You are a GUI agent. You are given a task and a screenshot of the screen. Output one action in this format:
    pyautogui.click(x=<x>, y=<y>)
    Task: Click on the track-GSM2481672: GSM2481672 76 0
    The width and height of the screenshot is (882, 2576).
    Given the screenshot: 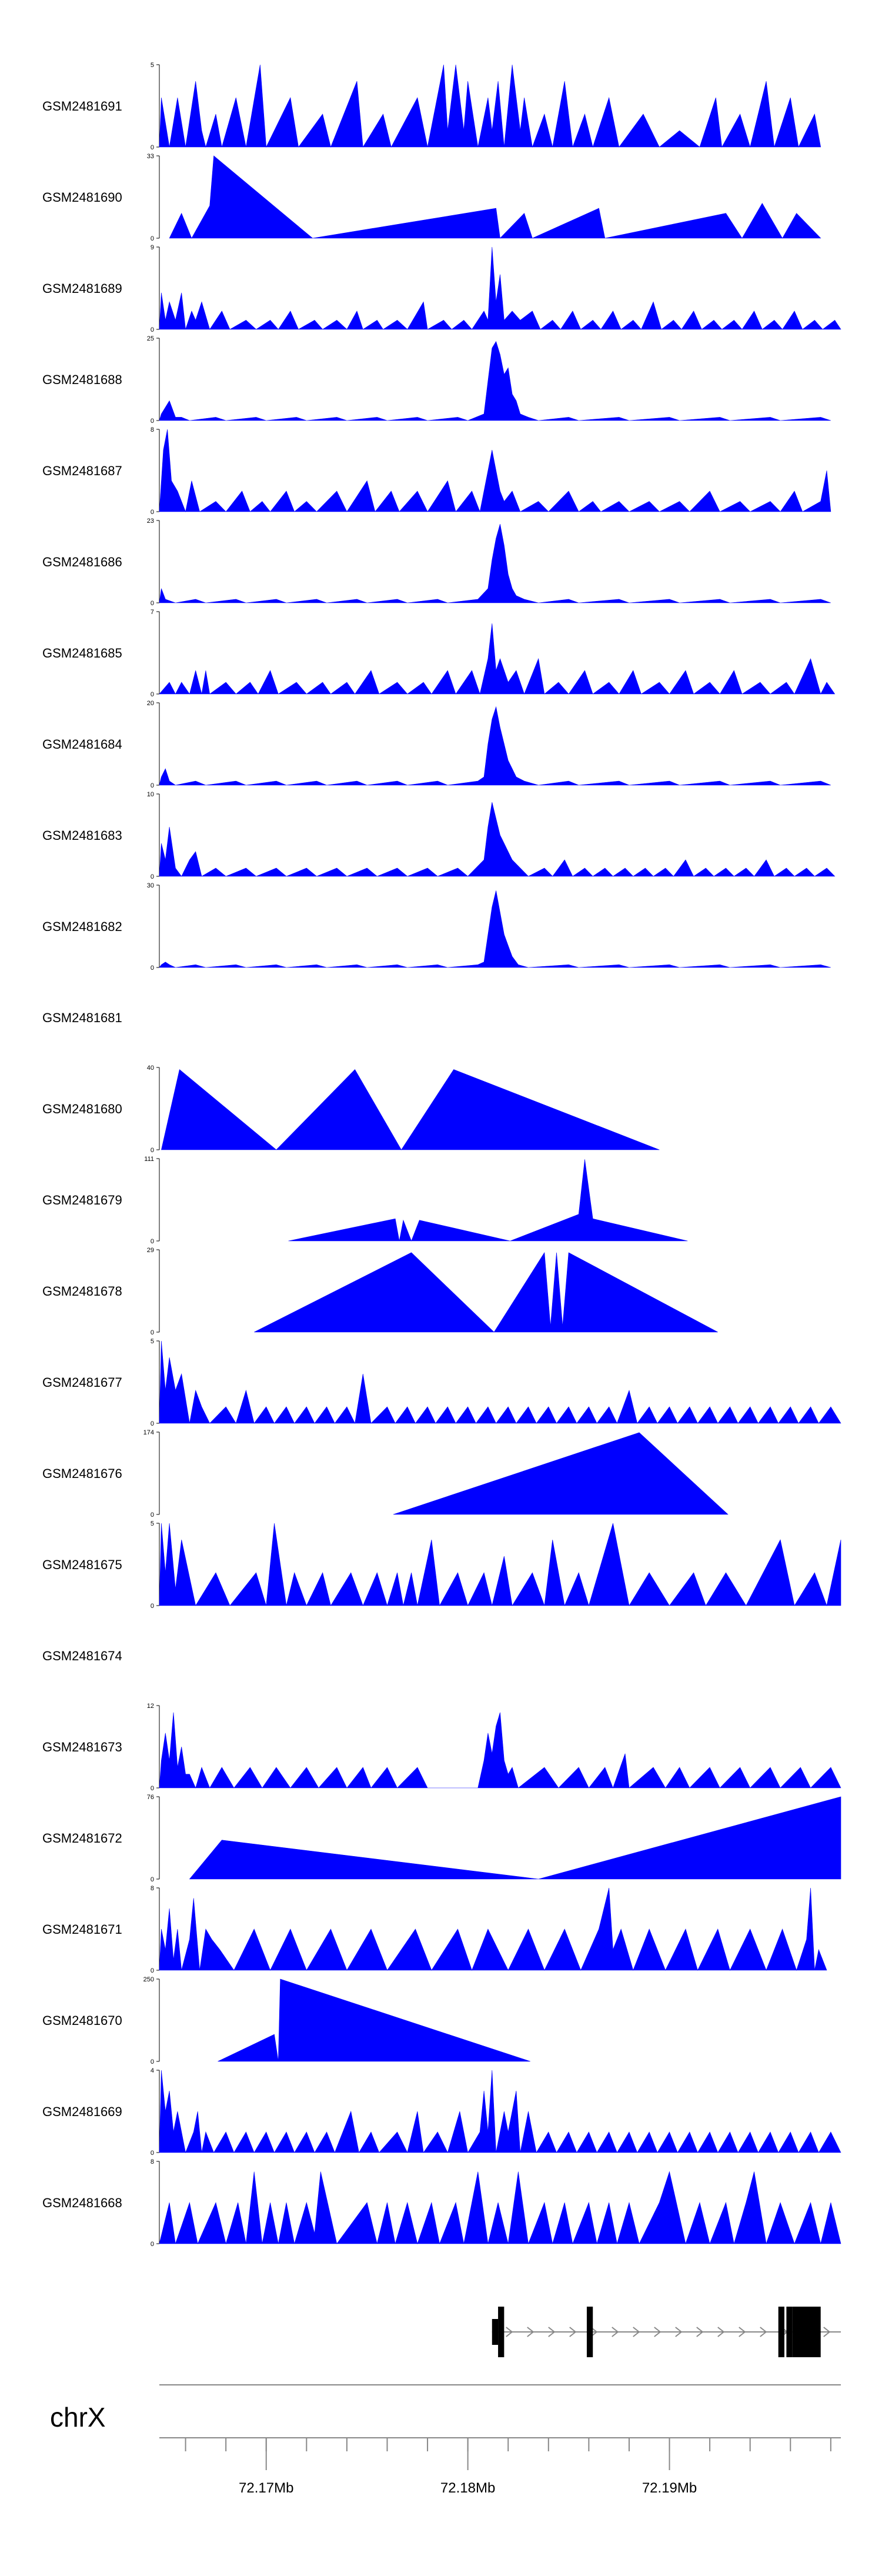 What is the action you would take?
    pyautogui.click(x=441, y=1838)
    